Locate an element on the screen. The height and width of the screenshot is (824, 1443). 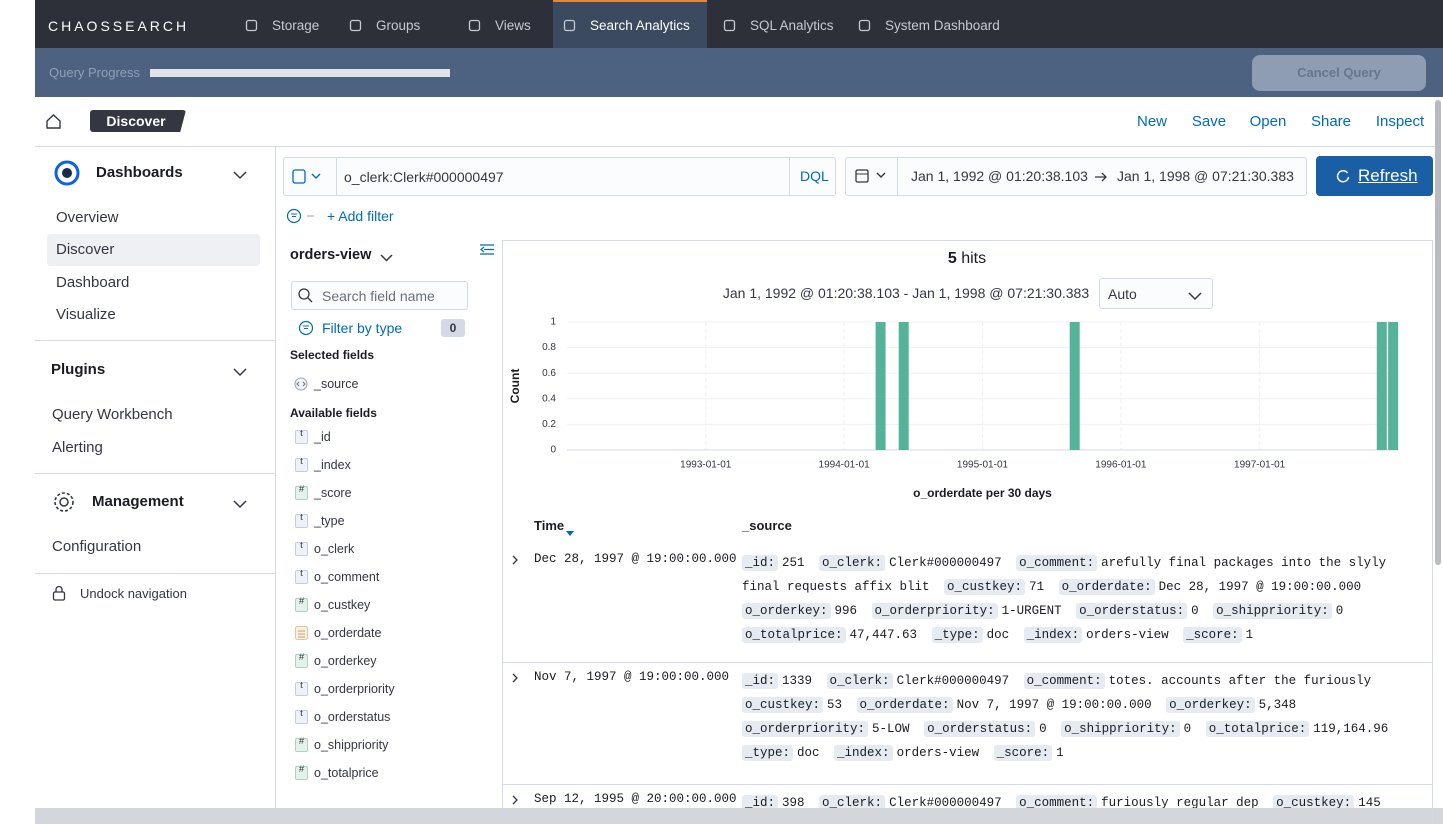
saved-query-icon-glyph is located at coordinates (306, 176).